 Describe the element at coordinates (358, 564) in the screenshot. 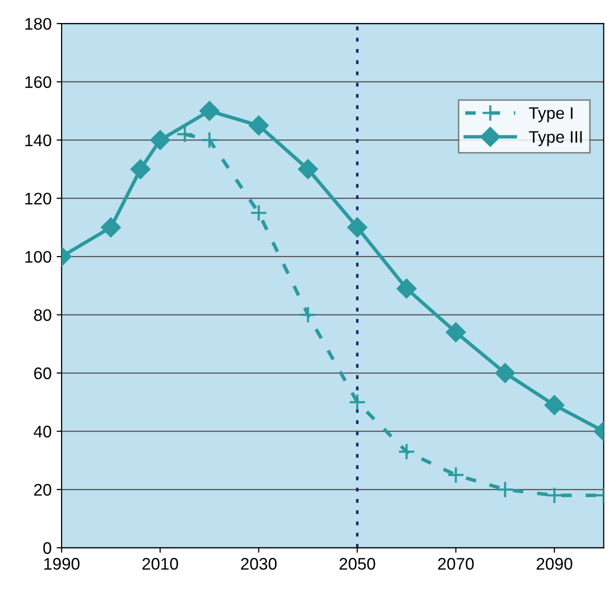

I see `x-tick-label: 2050` at that location.